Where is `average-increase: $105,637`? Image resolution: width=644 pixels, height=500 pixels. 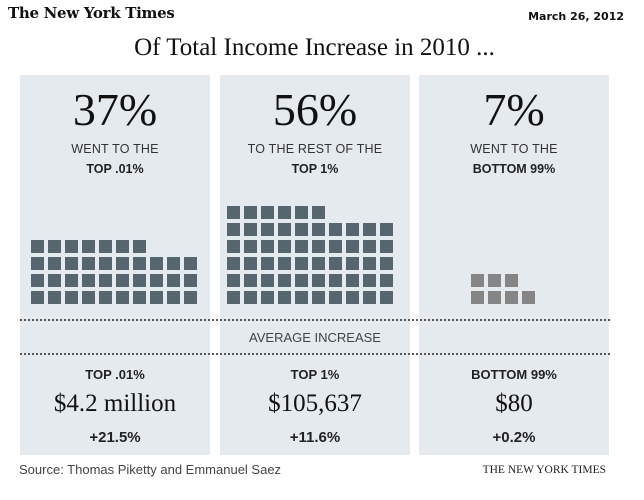
average-increase: $105,637 is located at coordinates (315, 403).